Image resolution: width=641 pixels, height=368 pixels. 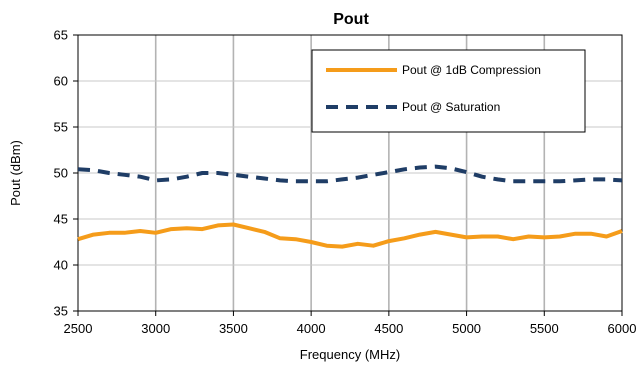 I want to click on y-tick-label: 45, so click(x=61, y=219).